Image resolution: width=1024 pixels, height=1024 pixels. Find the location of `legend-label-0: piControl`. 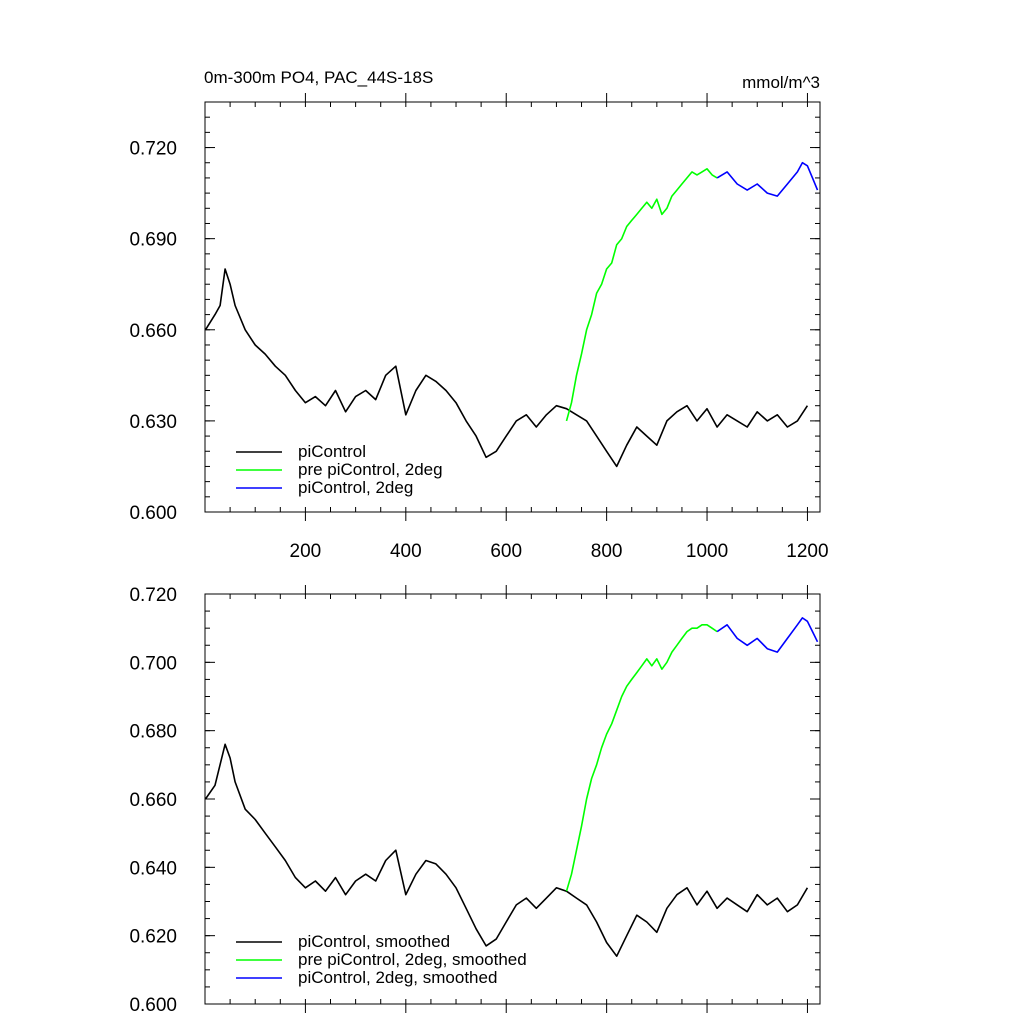

legend-label-0: piControl is located at coordinates (332, 451).